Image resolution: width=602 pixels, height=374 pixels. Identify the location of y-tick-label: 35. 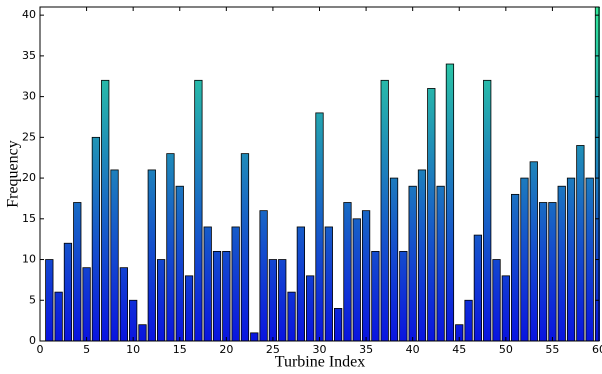
(29, 55).